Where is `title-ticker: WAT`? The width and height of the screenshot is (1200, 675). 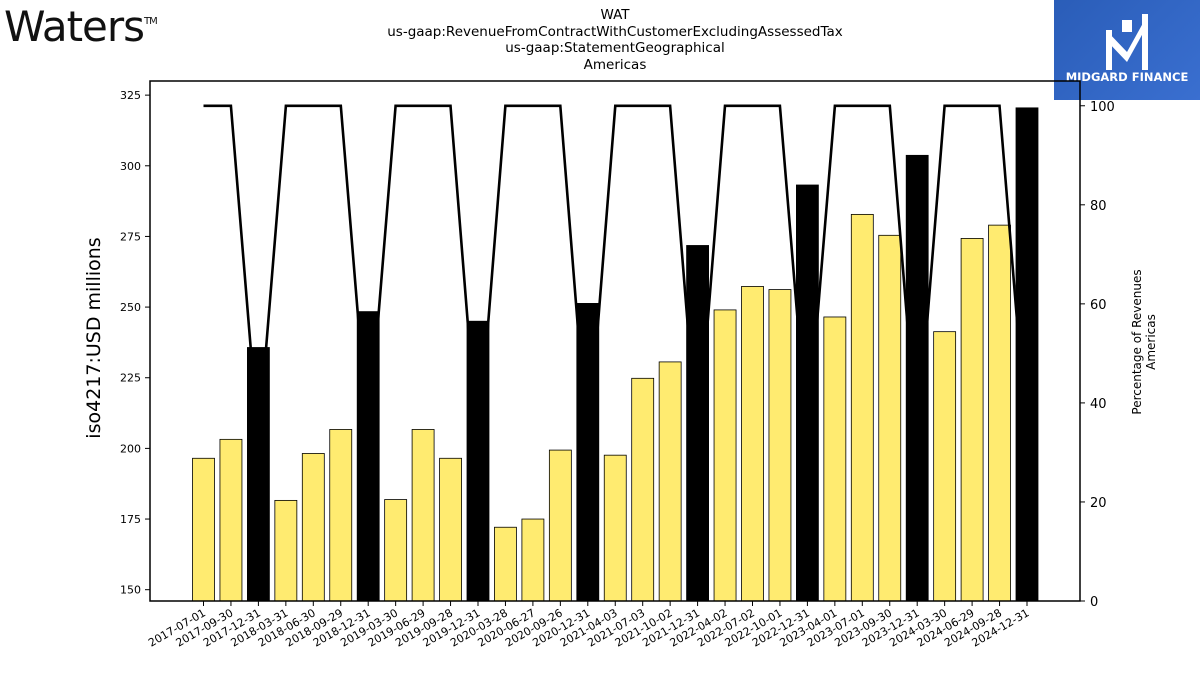
title-ticker: WAT is located at coordinates (615, 15).